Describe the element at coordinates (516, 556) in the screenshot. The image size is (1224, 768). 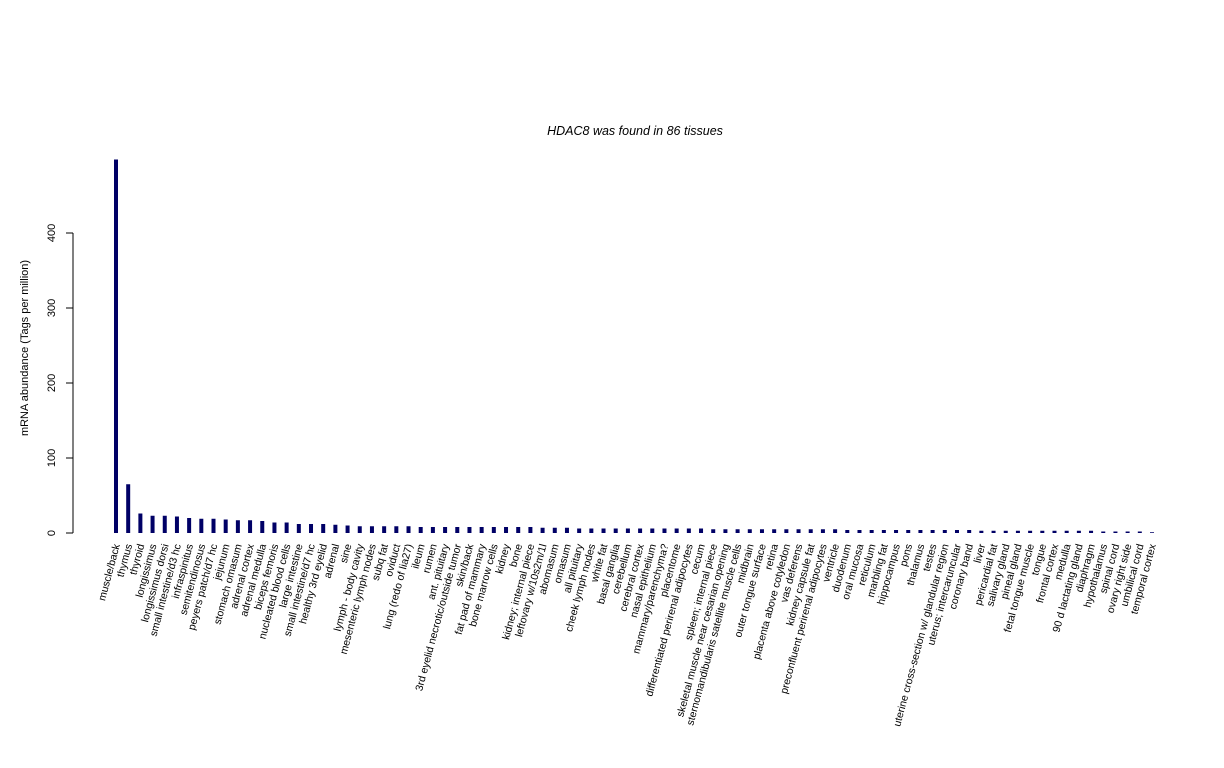
I see `x-tick-label: bone` at that location.